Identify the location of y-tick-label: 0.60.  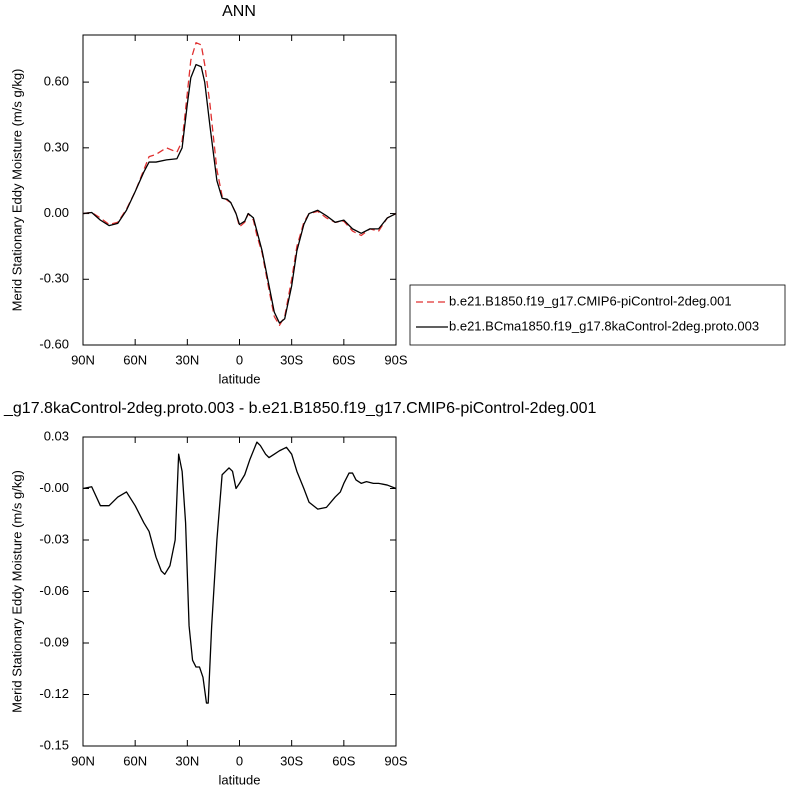
(56, 81).